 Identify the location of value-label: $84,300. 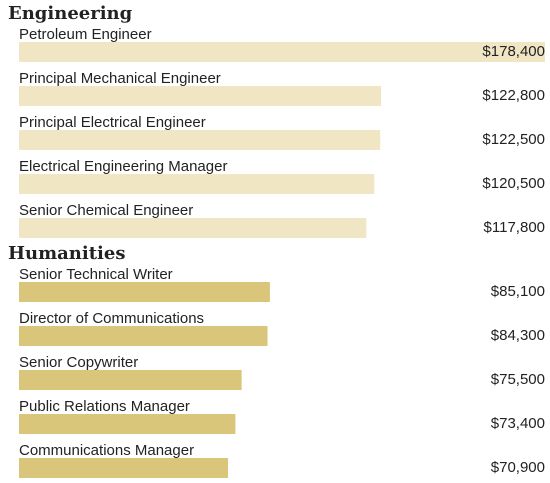
(518, 335).